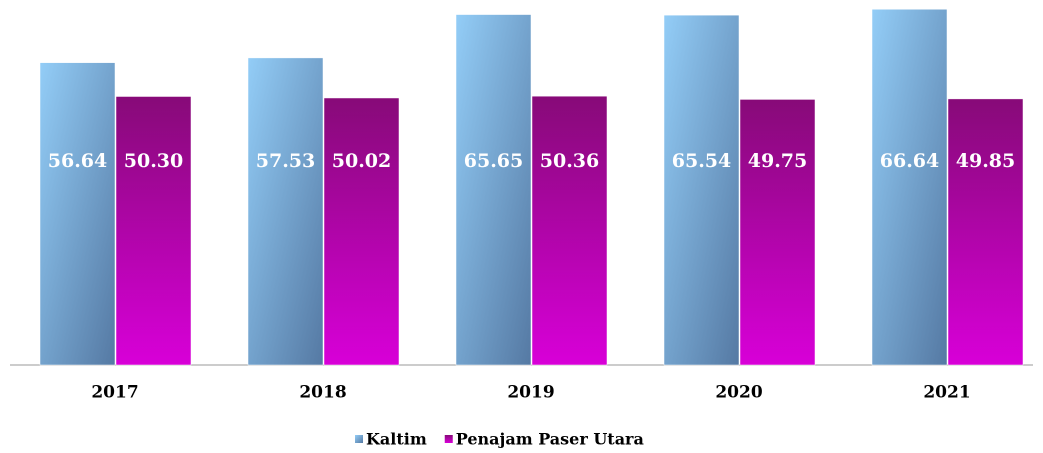  I want to click on legend-label: Kaltim, so click(396, 439).